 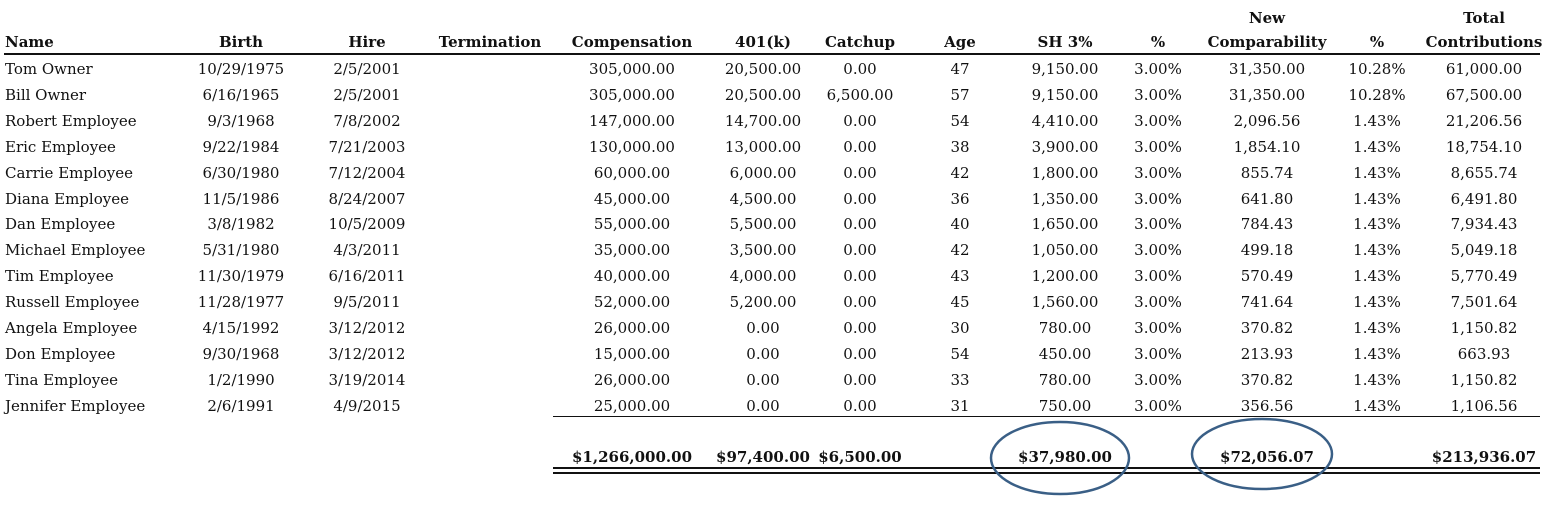 I want to click on cell-compensation: 305,000.00, so click(x=632, y=69).